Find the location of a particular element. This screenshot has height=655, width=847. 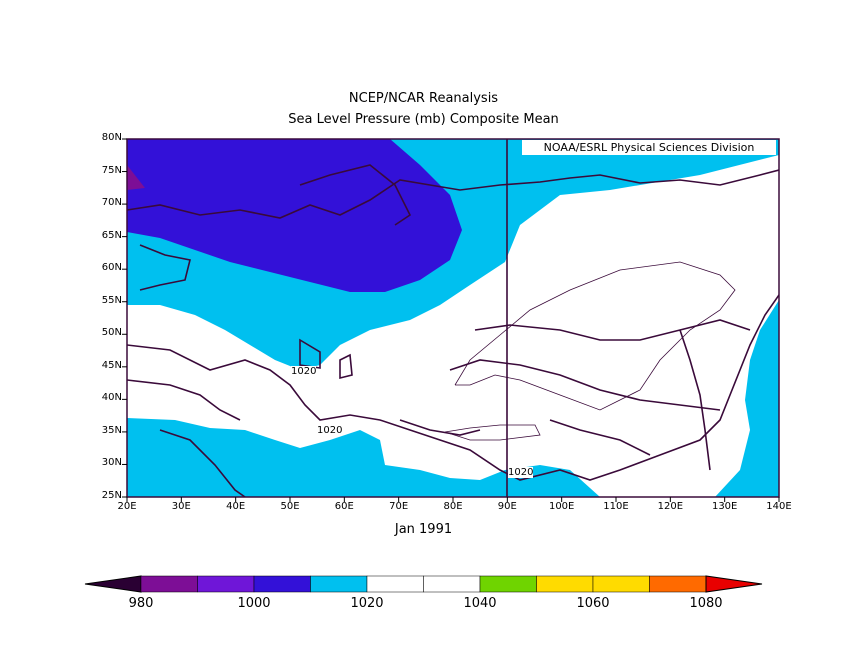

field-min-pocket is located at coordinates (136, 177).